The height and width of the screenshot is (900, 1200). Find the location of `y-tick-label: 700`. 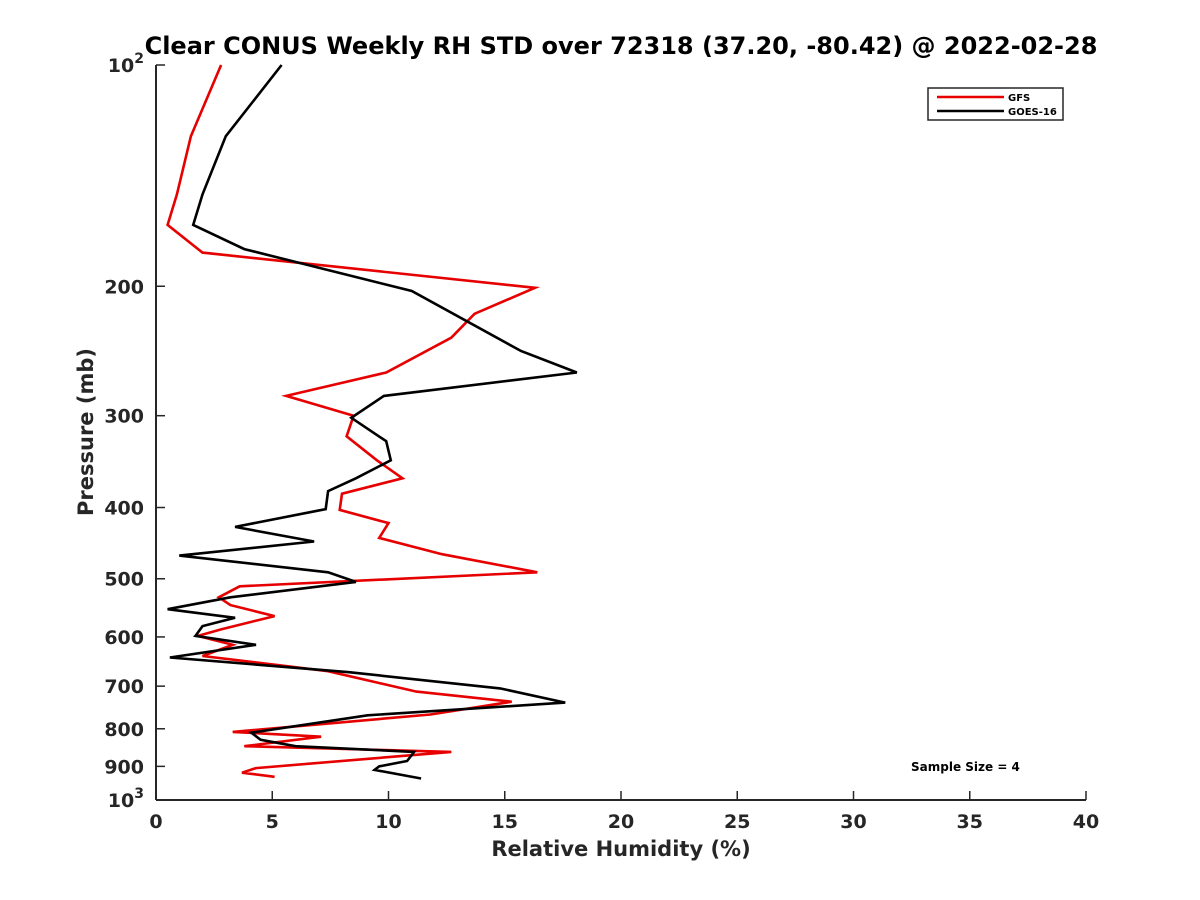

y-tick-label: 700 is located at coordinates (124, 687).